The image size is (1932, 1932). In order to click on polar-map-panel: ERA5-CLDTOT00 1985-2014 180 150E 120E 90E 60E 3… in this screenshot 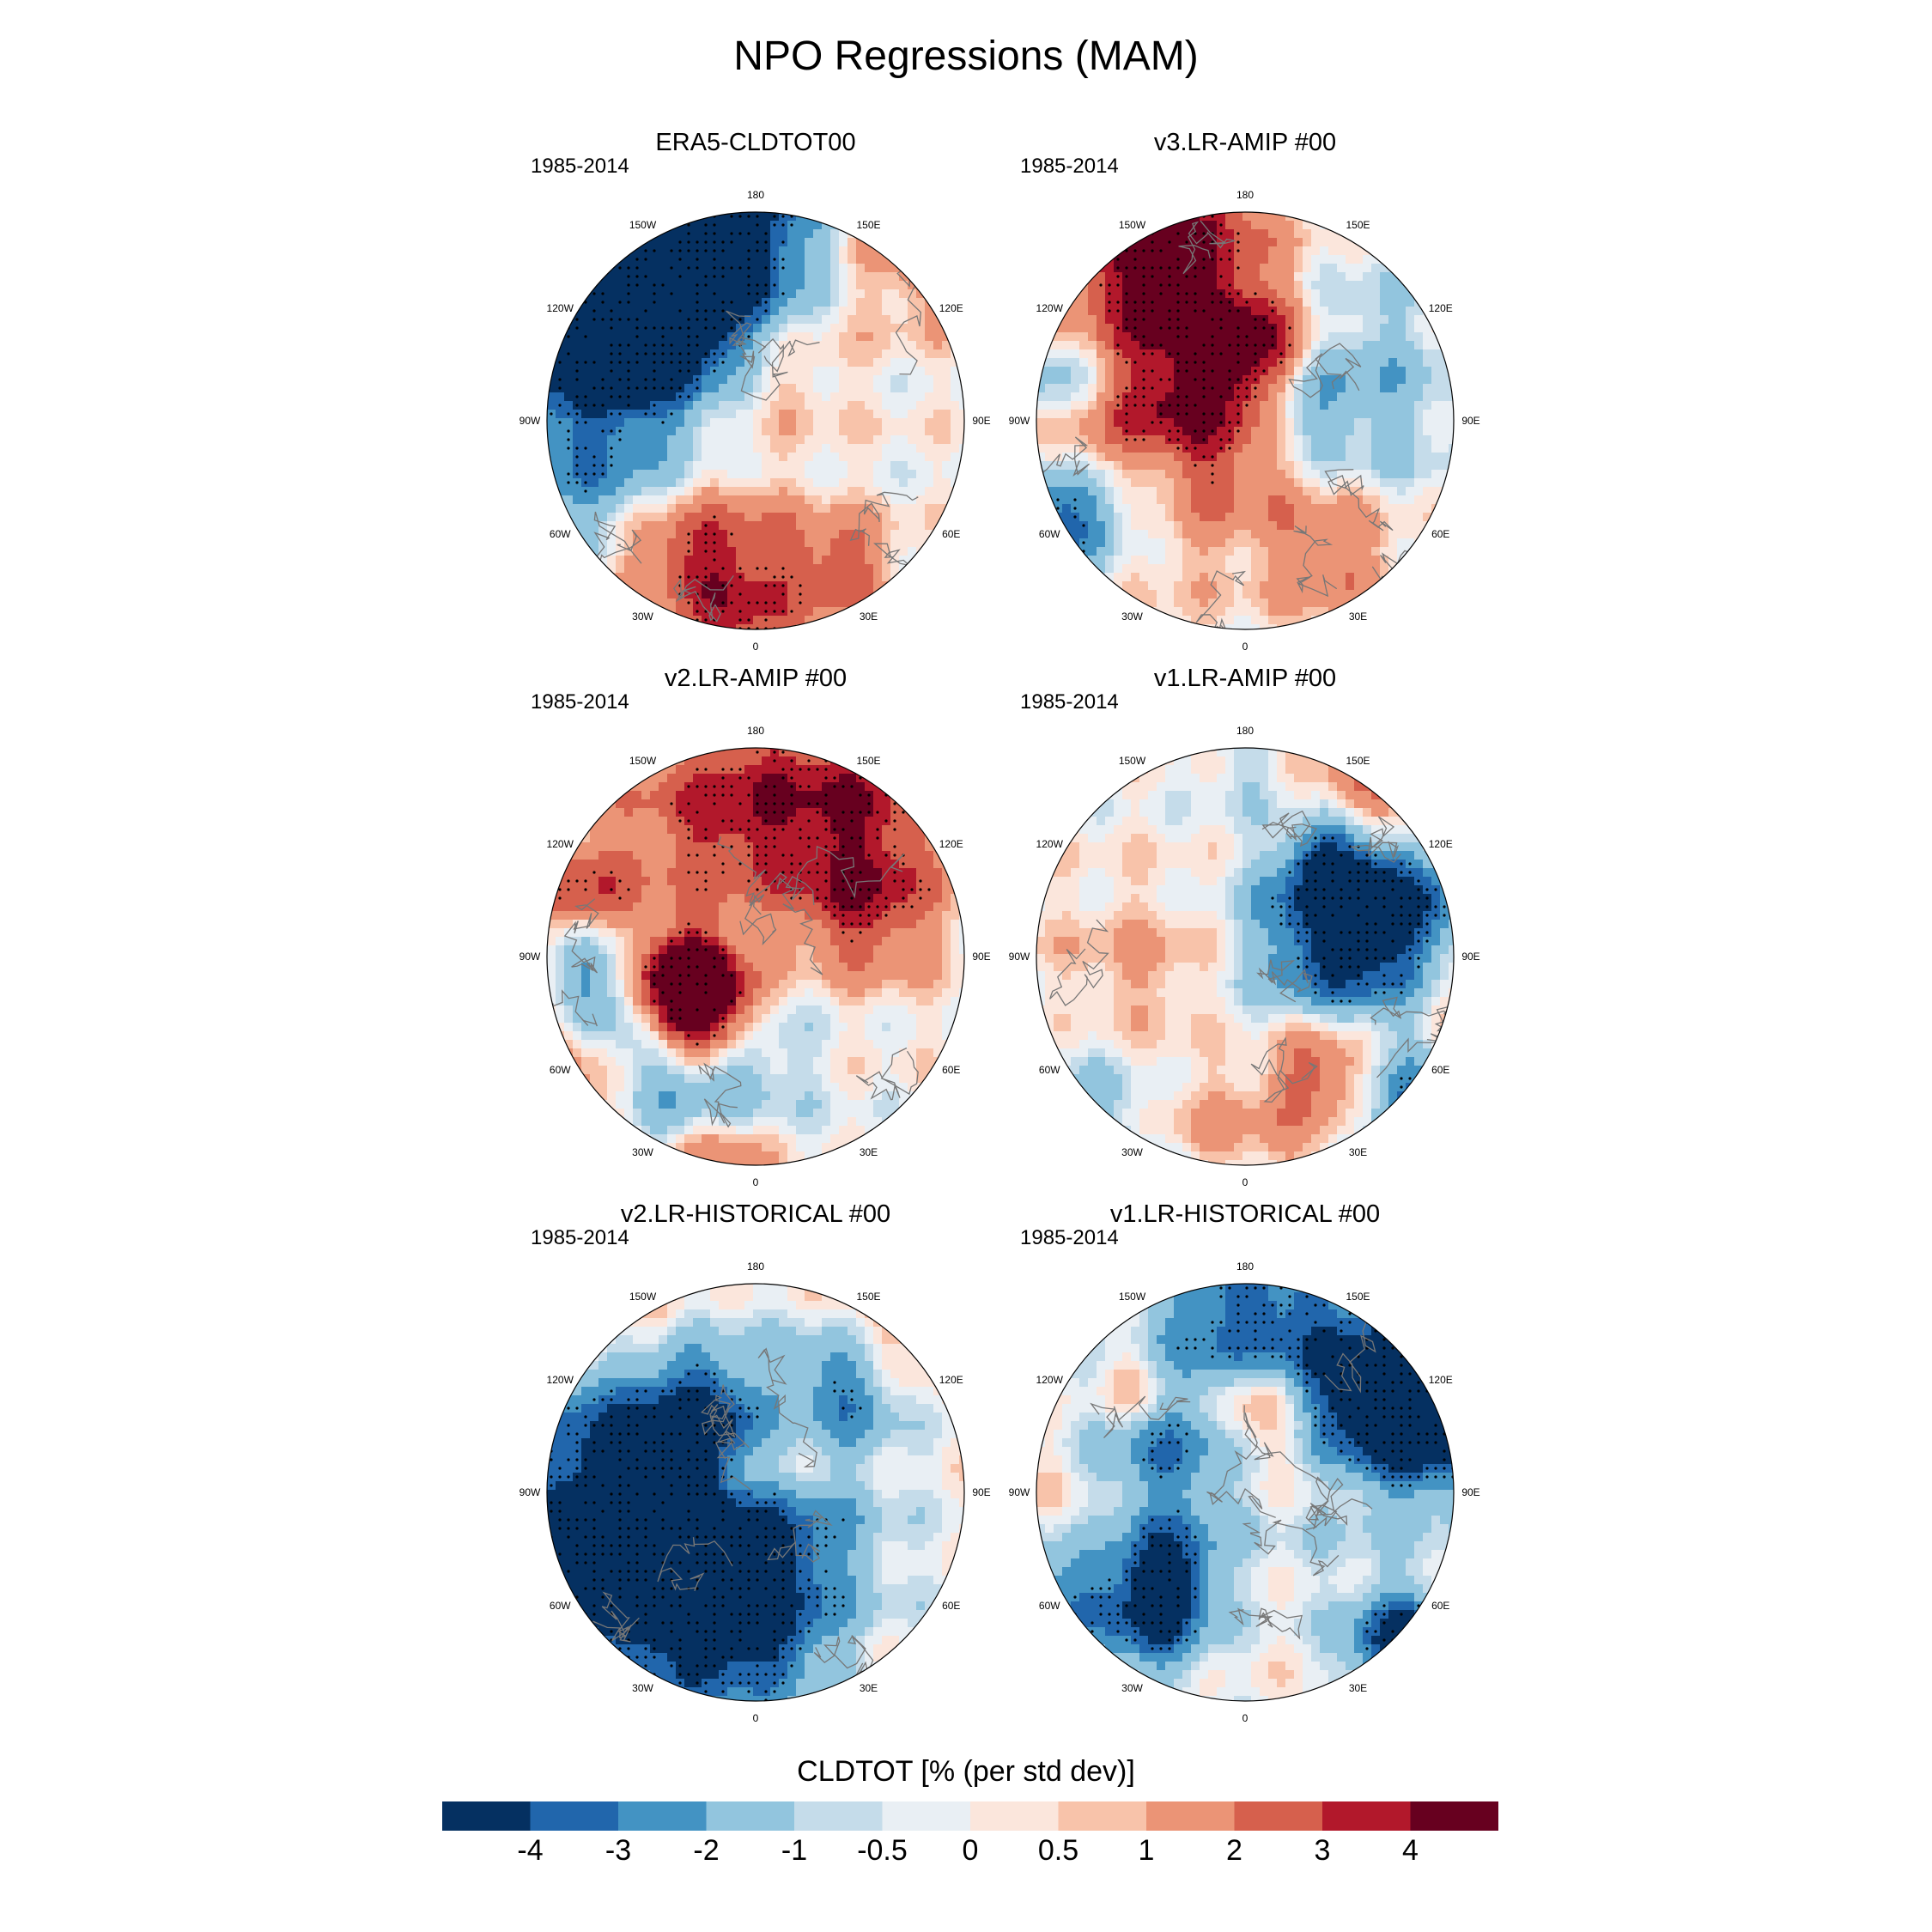, I will do `click(755, 395)`.